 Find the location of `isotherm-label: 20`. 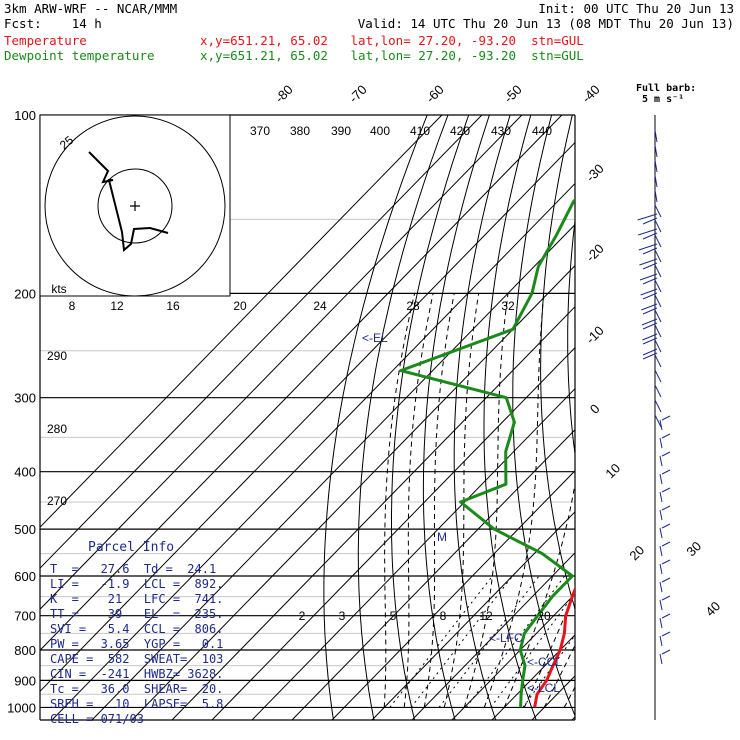

isotherm-label: 20 is located at coordinates (636, 552).